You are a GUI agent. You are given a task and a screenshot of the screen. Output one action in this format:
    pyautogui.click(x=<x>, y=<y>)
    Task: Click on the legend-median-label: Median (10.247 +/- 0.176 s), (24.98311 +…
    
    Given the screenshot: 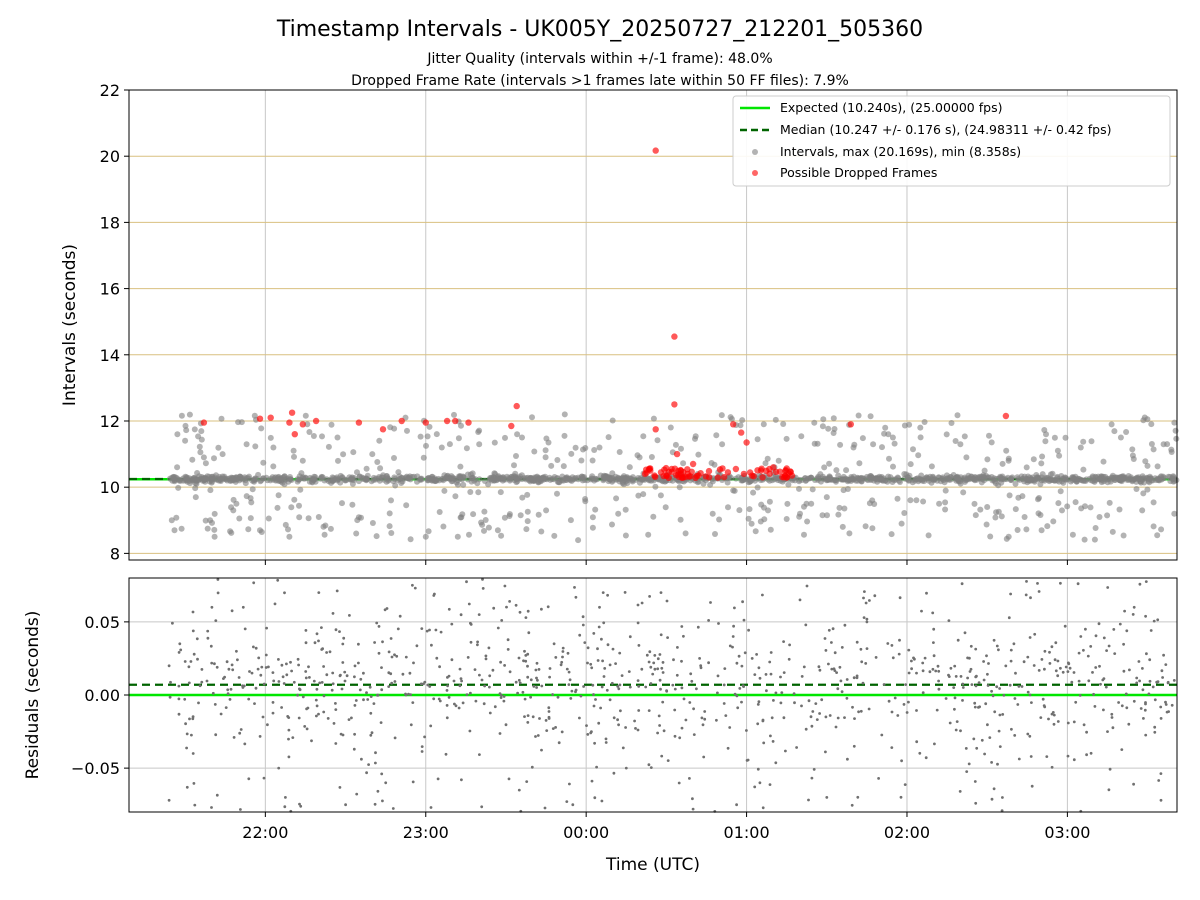 What is the action you would take?
    pyautogui.click(x=945, y=129)
    